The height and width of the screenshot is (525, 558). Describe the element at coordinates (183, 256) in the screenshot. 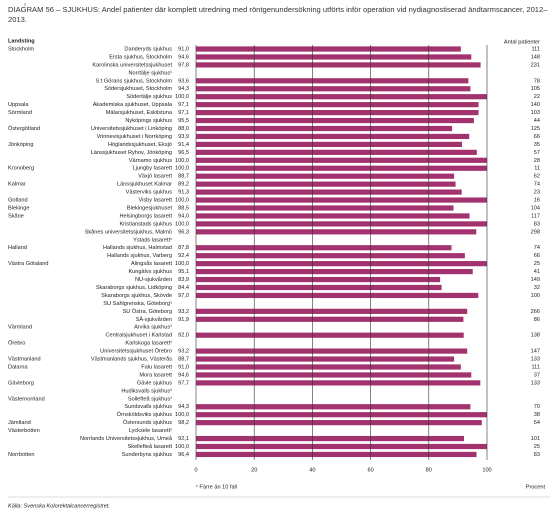

I see `value-label: 92,4` at that location.